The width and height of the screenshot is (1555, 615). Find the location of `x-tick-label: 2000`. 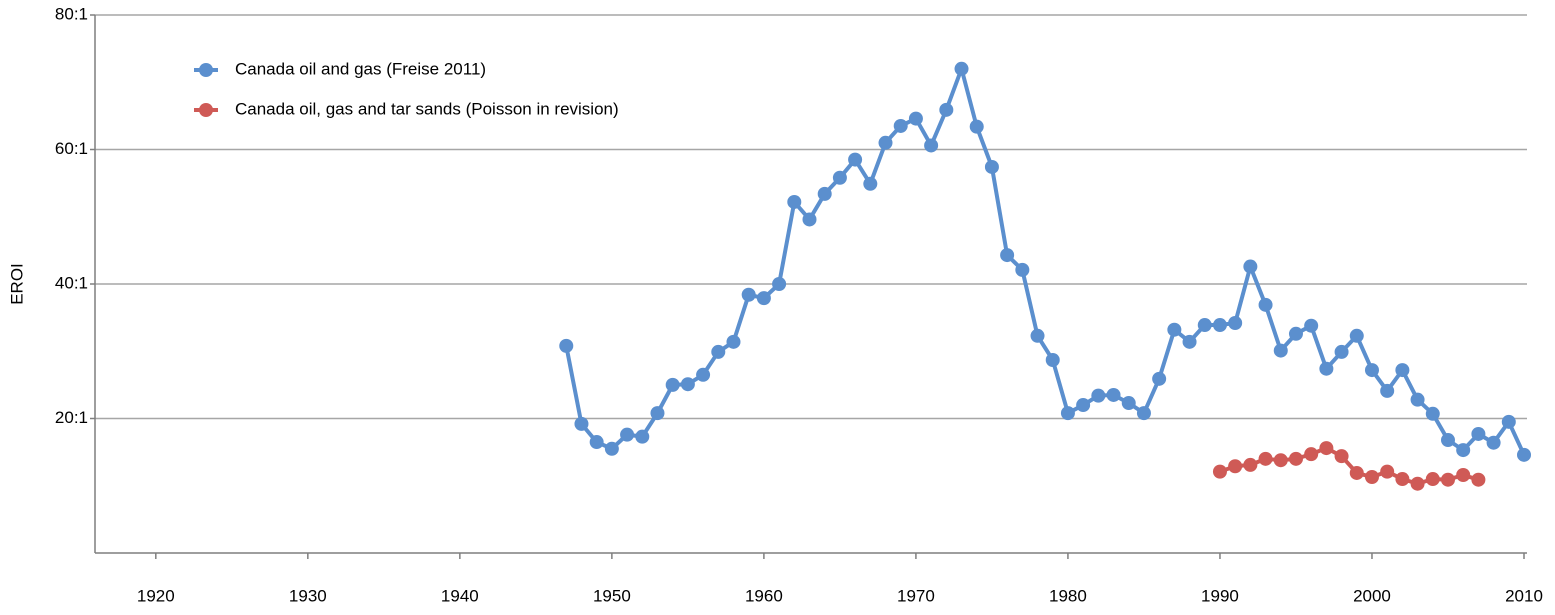

x-tick-label: 2000 is located at coordinates (1372, 595).